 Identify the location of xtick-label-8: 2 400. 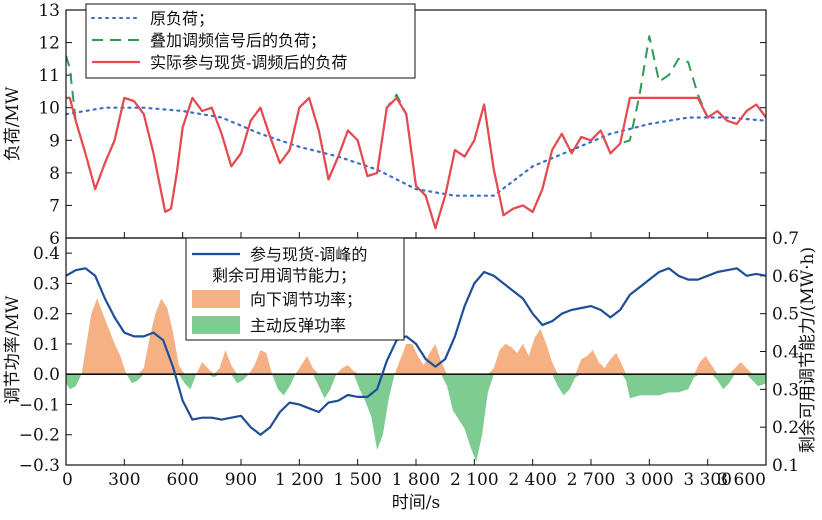
(532, 480).